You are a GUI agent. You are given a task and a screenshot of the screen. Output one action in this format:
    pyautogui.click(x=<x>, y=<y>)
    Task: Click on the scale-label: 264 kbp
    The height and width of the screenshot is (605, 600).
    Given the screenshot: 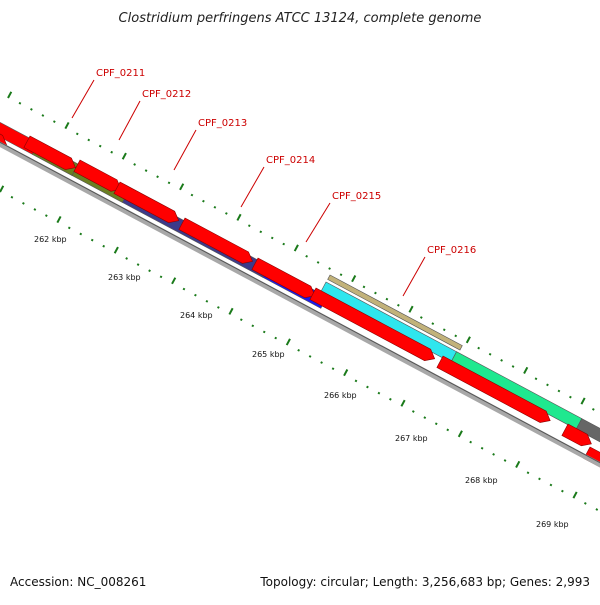 What is the action you would take?
    pyautogui.click(x=196, y=315)
    